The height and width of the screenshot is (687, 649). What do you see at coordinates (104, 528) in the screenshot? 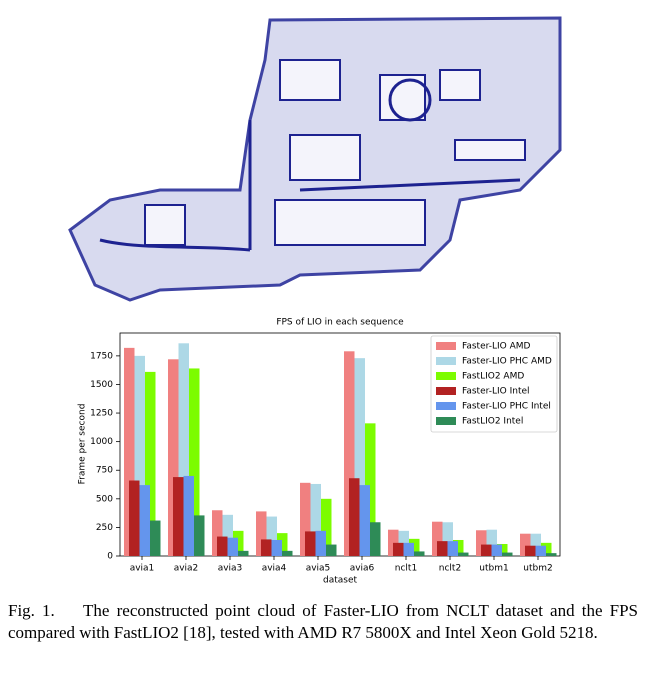
I see `y-tick-label: 250` at bounding box center [104, 528].